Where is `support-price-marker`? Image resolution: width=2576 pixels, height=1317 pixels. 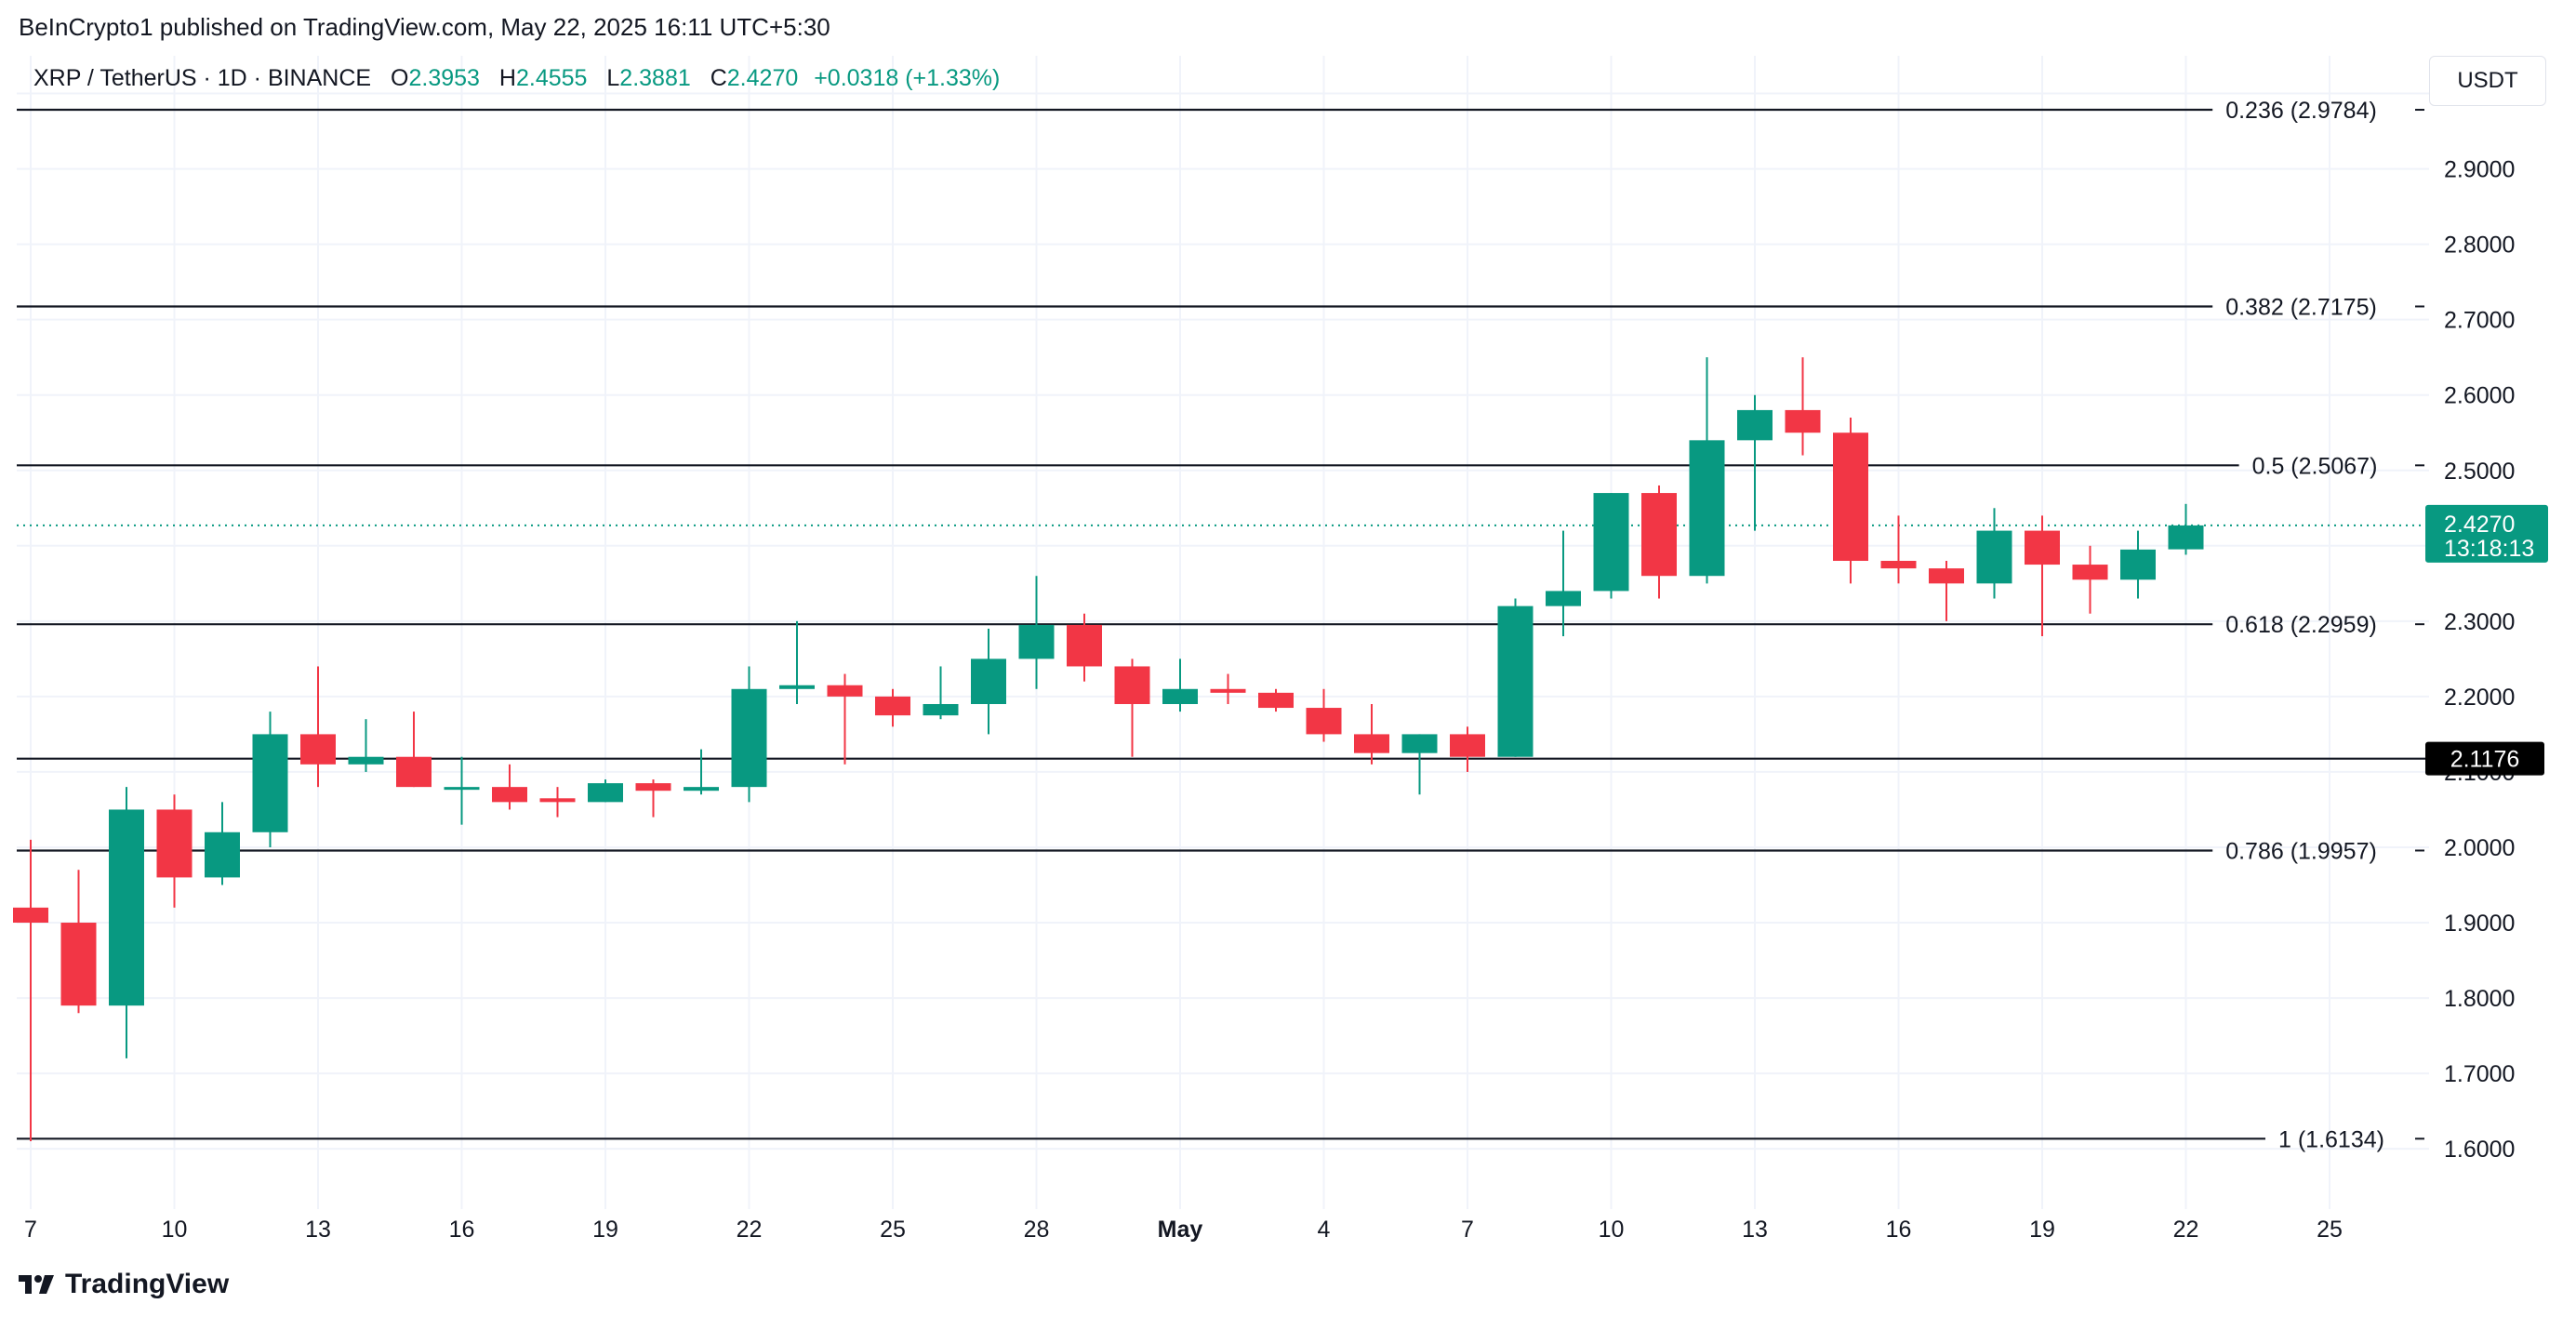 support-price-marker is located at coordinates (2484, 758).